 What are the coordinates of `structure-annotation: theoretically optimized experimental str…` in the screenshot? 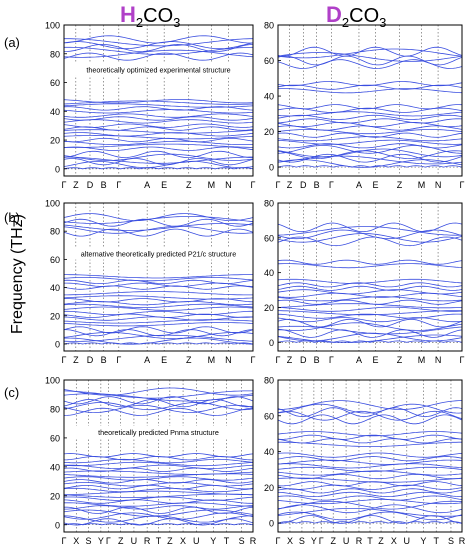 It's located at (158, 69).